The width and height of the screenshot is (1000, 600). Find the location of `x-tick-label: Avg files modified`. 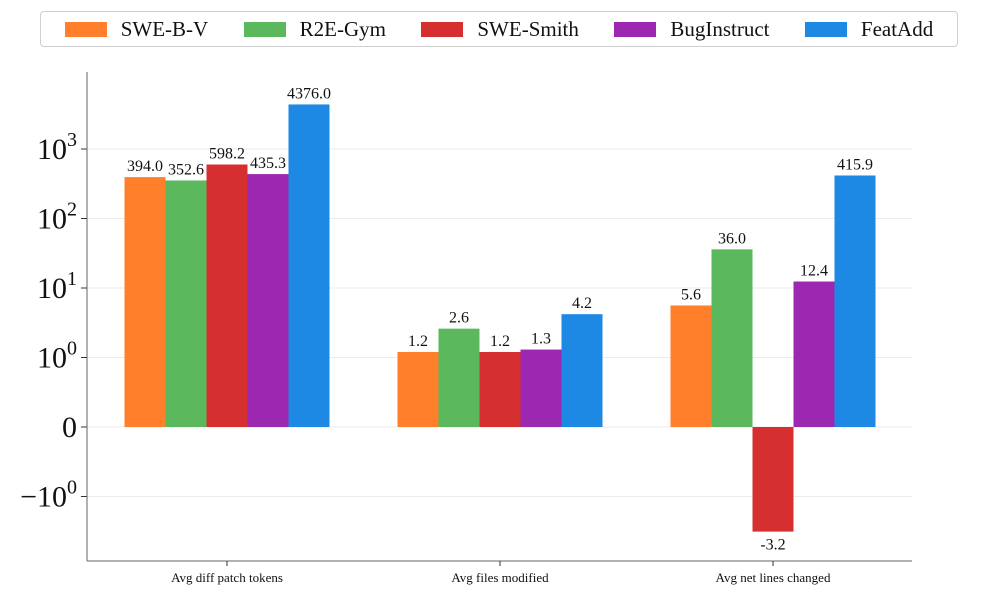

x-tick-label: Avg files modified is located at coordinates (500, 577).